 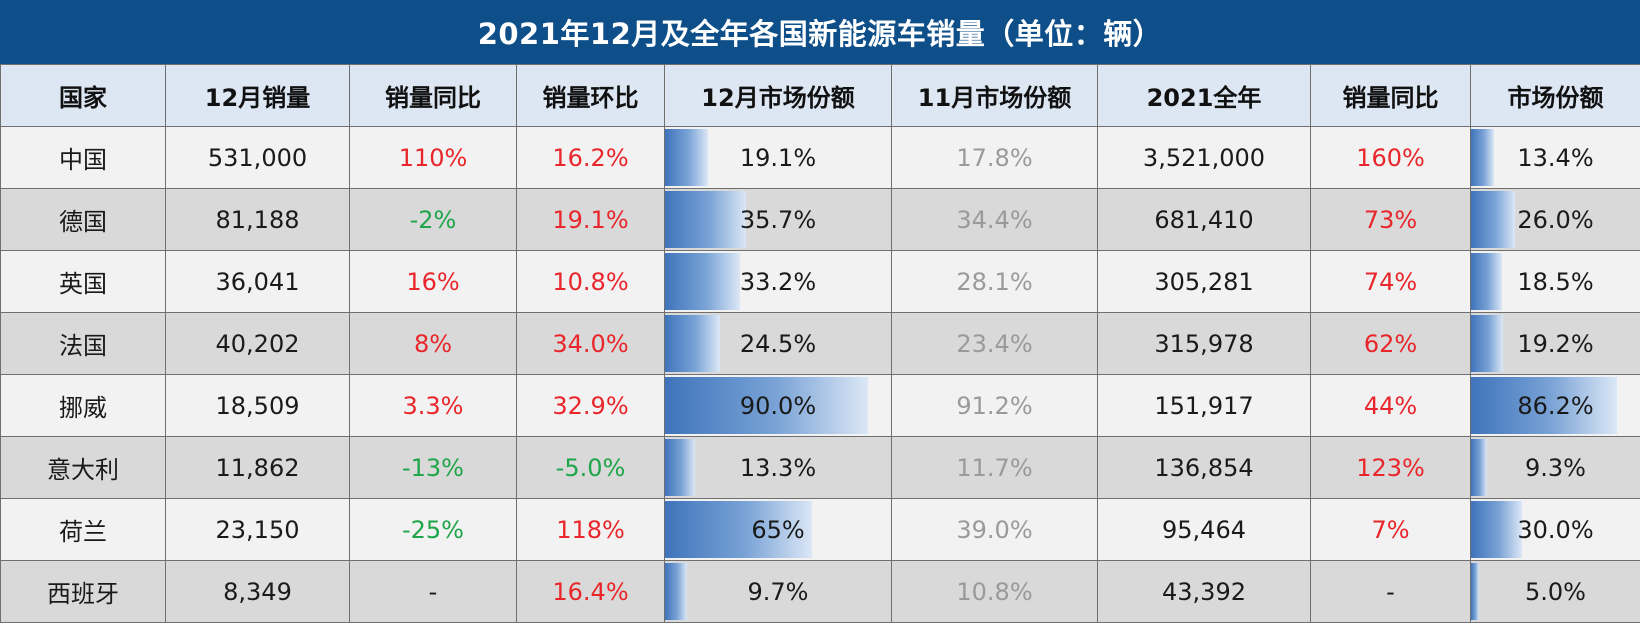 I want to click on cell-value: 90.0%, so click(x=778, y=405).